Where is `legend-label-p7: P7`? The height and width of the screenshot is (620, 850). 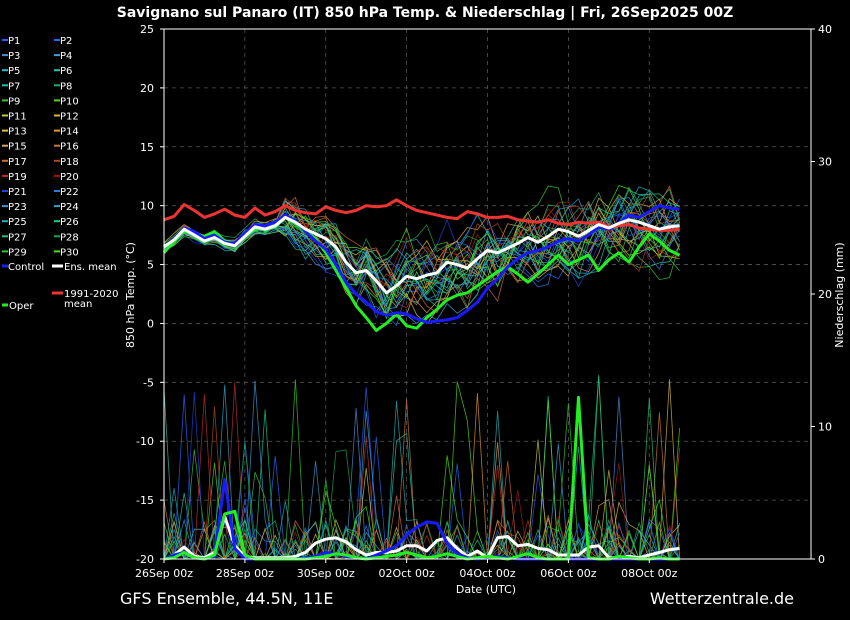
legend-label-p7: P7 is located at coordinates (14, 86).